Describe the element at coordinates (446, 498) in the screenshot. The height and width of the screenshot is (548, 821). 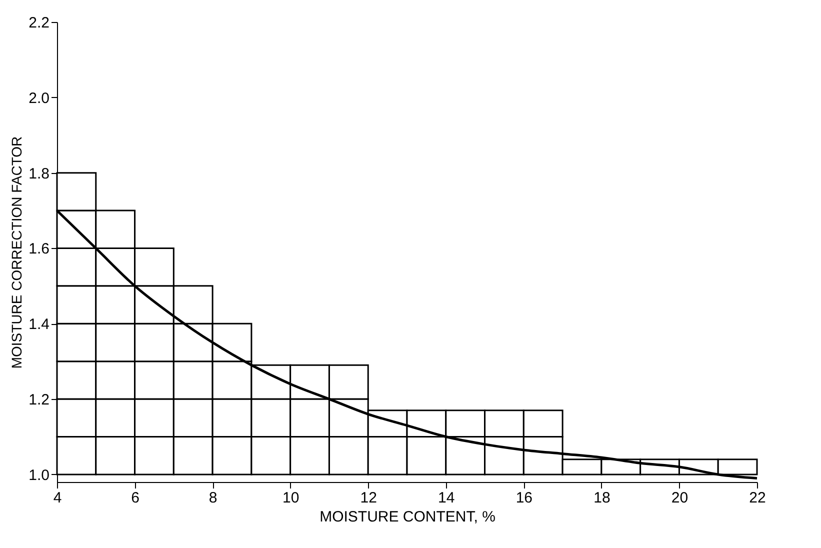
I see `x-tick-label: 14` at that location.